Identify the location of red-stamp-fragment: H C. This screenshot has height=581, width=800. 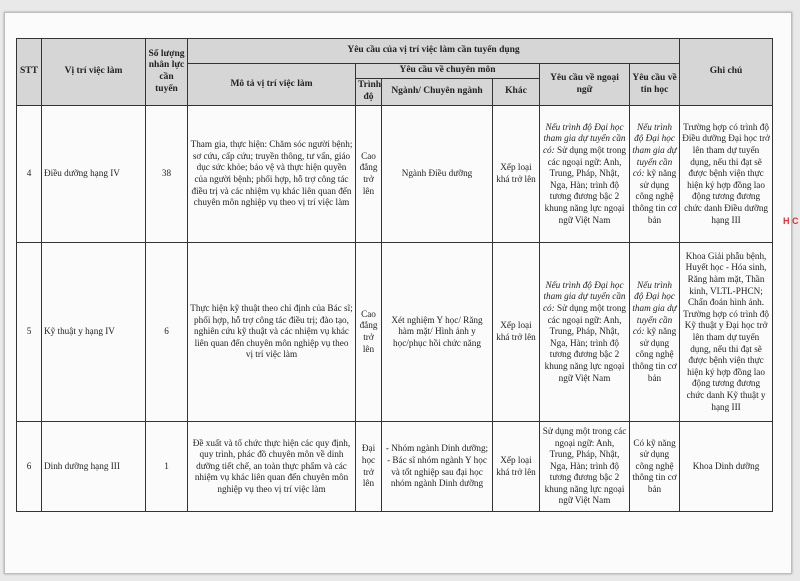
(791, 221).